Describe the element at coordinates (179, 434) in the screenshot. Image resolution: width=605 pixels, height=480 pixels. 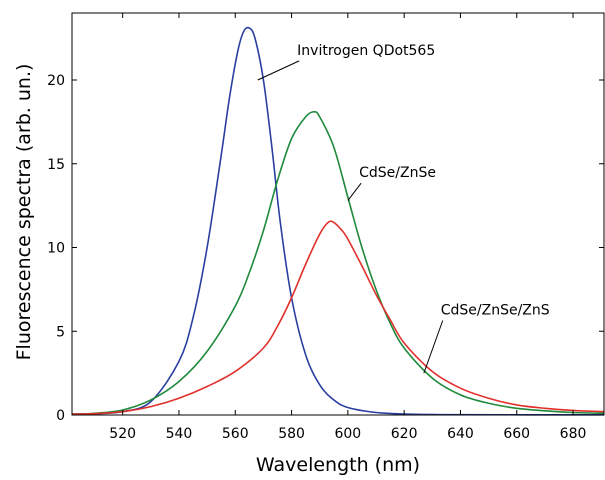
I see `x-tick-label: 540` at that location.